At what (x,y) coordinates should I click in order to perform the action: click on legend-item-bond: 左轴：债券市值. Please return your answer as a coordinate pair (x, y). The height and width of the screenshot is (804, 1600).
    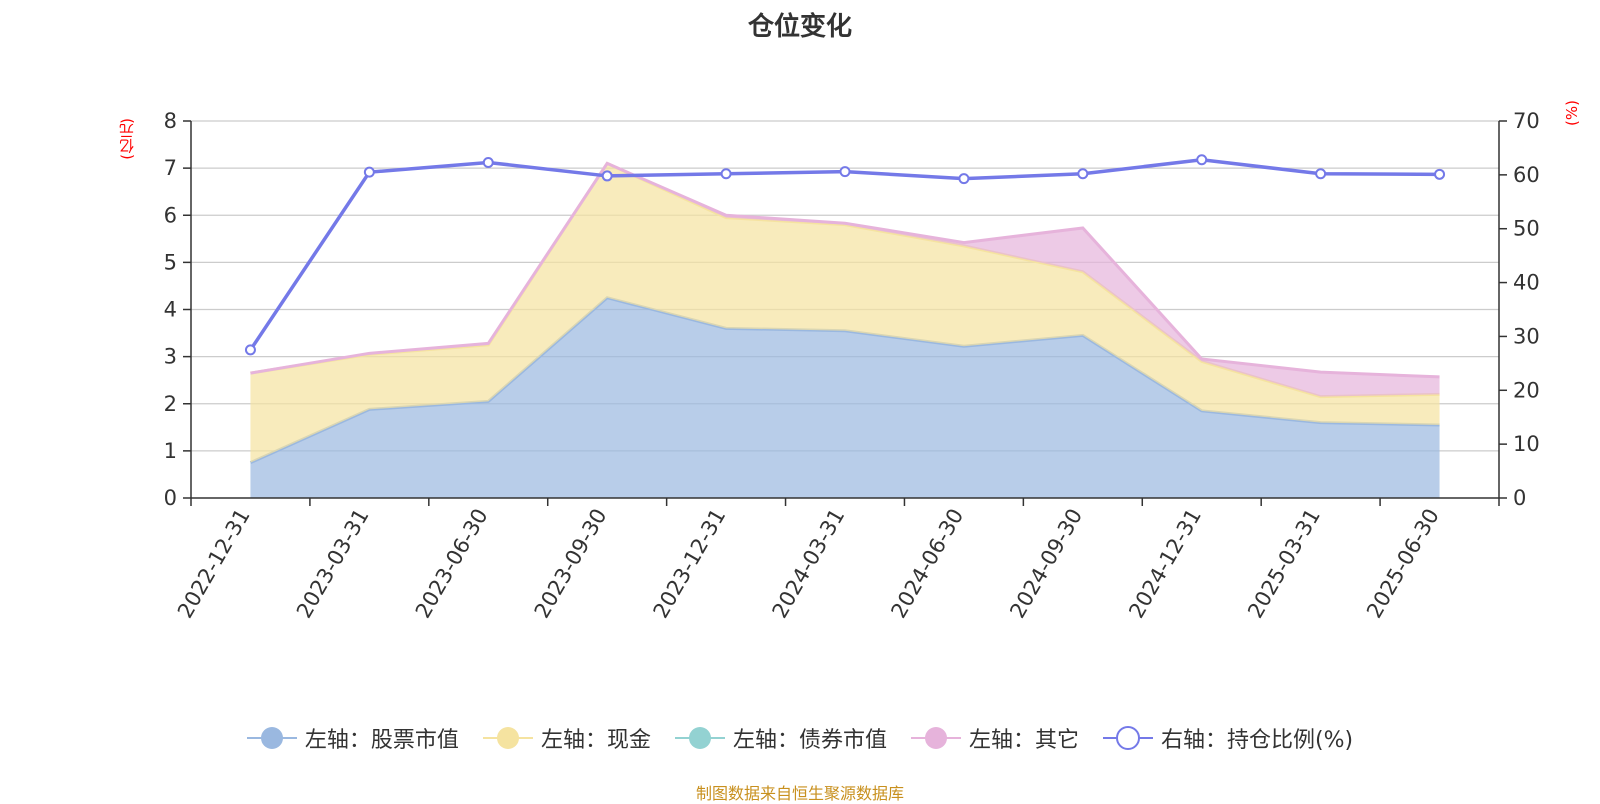
    Looking at the image, I should click on (780, 738).